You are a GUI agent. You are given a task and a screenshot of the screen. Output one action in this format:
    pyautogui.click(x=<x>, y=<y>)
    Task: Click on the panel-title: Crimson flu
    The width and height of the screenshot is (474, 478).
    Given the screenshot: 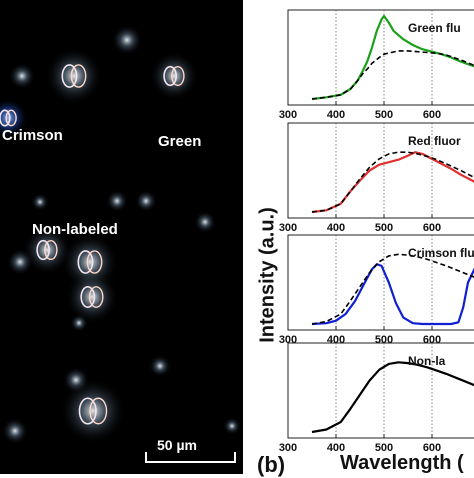 What is the action you would take?
    pyautogui.click(x=441, y=253)
    